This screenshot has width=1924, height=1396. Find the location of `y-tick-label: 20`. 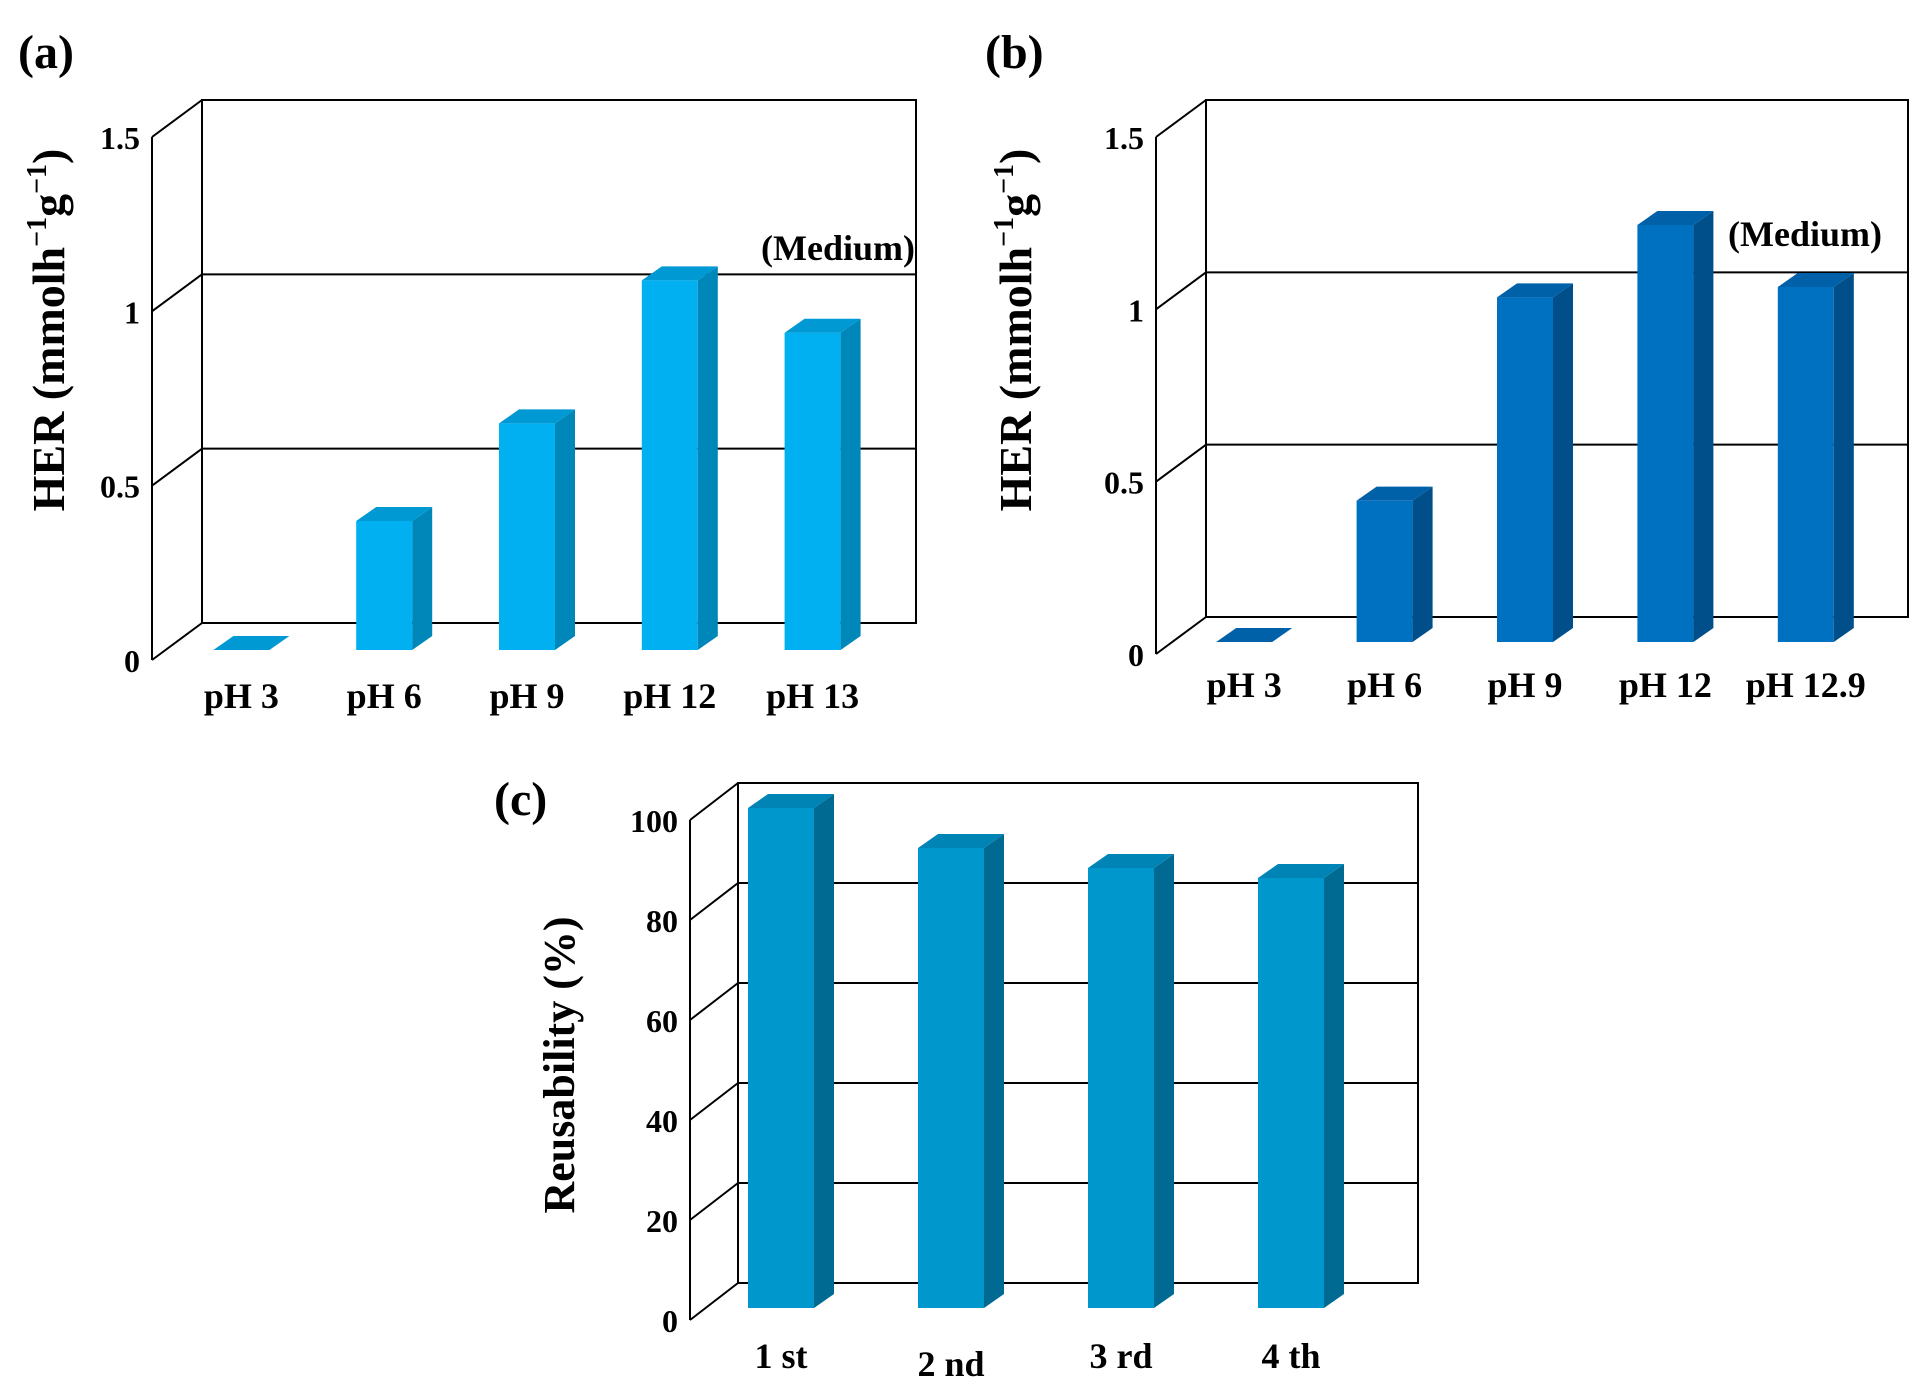

y-tick-label: 20 is located at coordinates (662, 1221).